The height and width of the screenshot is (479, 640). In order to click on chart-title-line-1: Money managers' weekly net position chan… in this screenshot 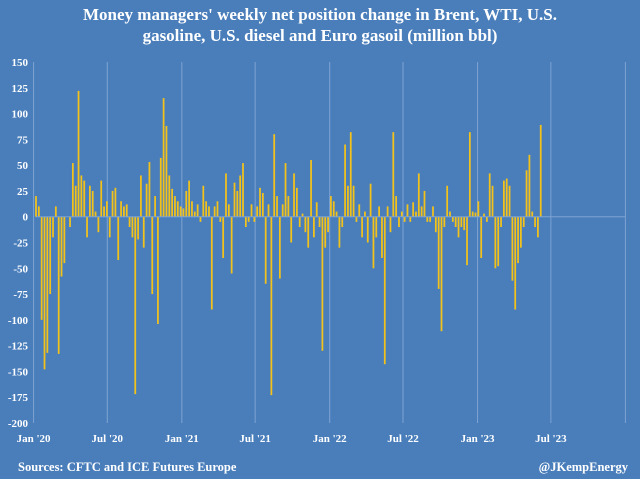, I will do `click(320, 14)`.